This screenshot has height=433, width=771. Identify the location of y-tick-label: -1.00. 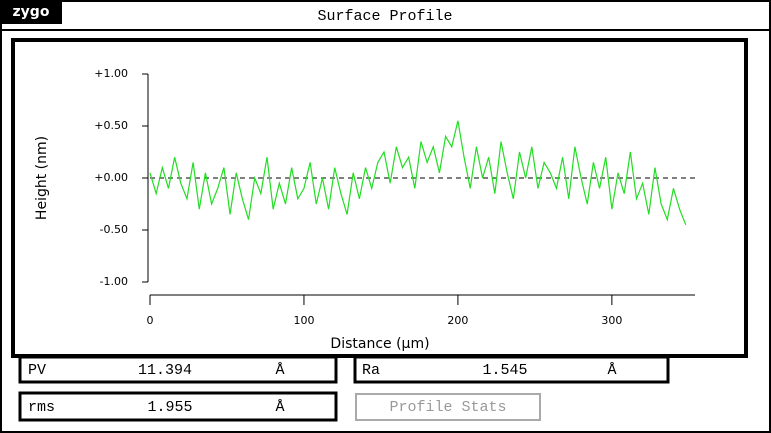
(114, 281).